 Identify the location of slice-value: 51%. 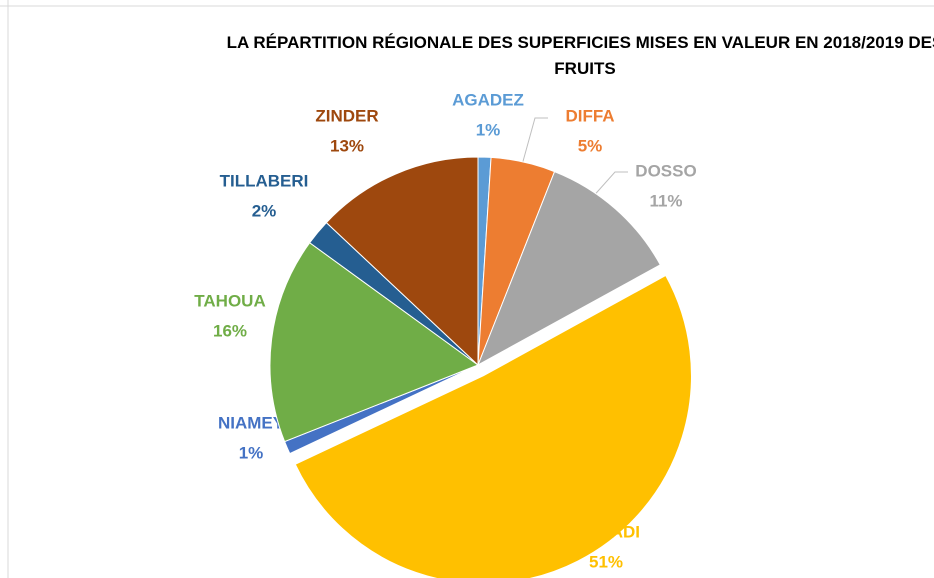
(606, 561).